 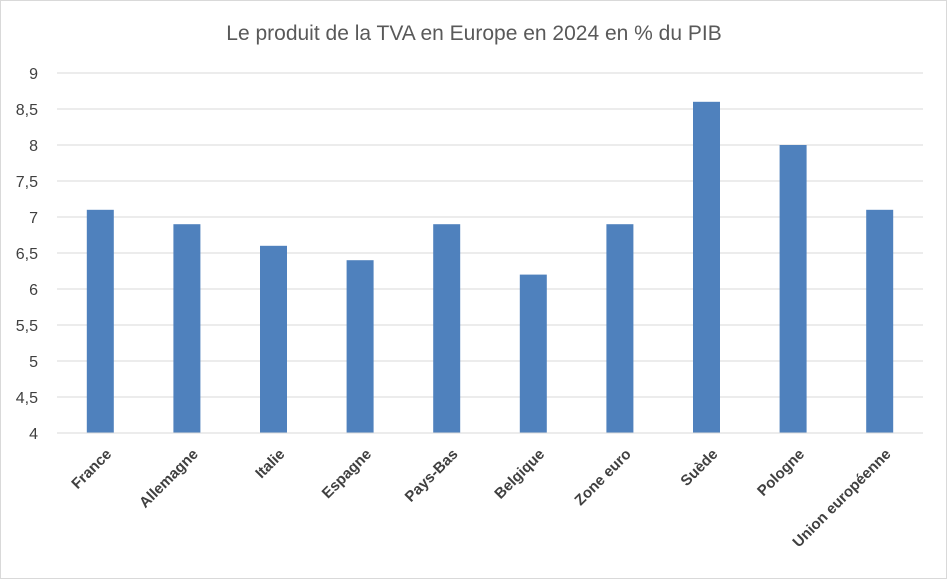 What do you see at coordinates (781, 473) in the screenshot?
I see `x-tick-label: Pologne` at bounding box center [781, 473].